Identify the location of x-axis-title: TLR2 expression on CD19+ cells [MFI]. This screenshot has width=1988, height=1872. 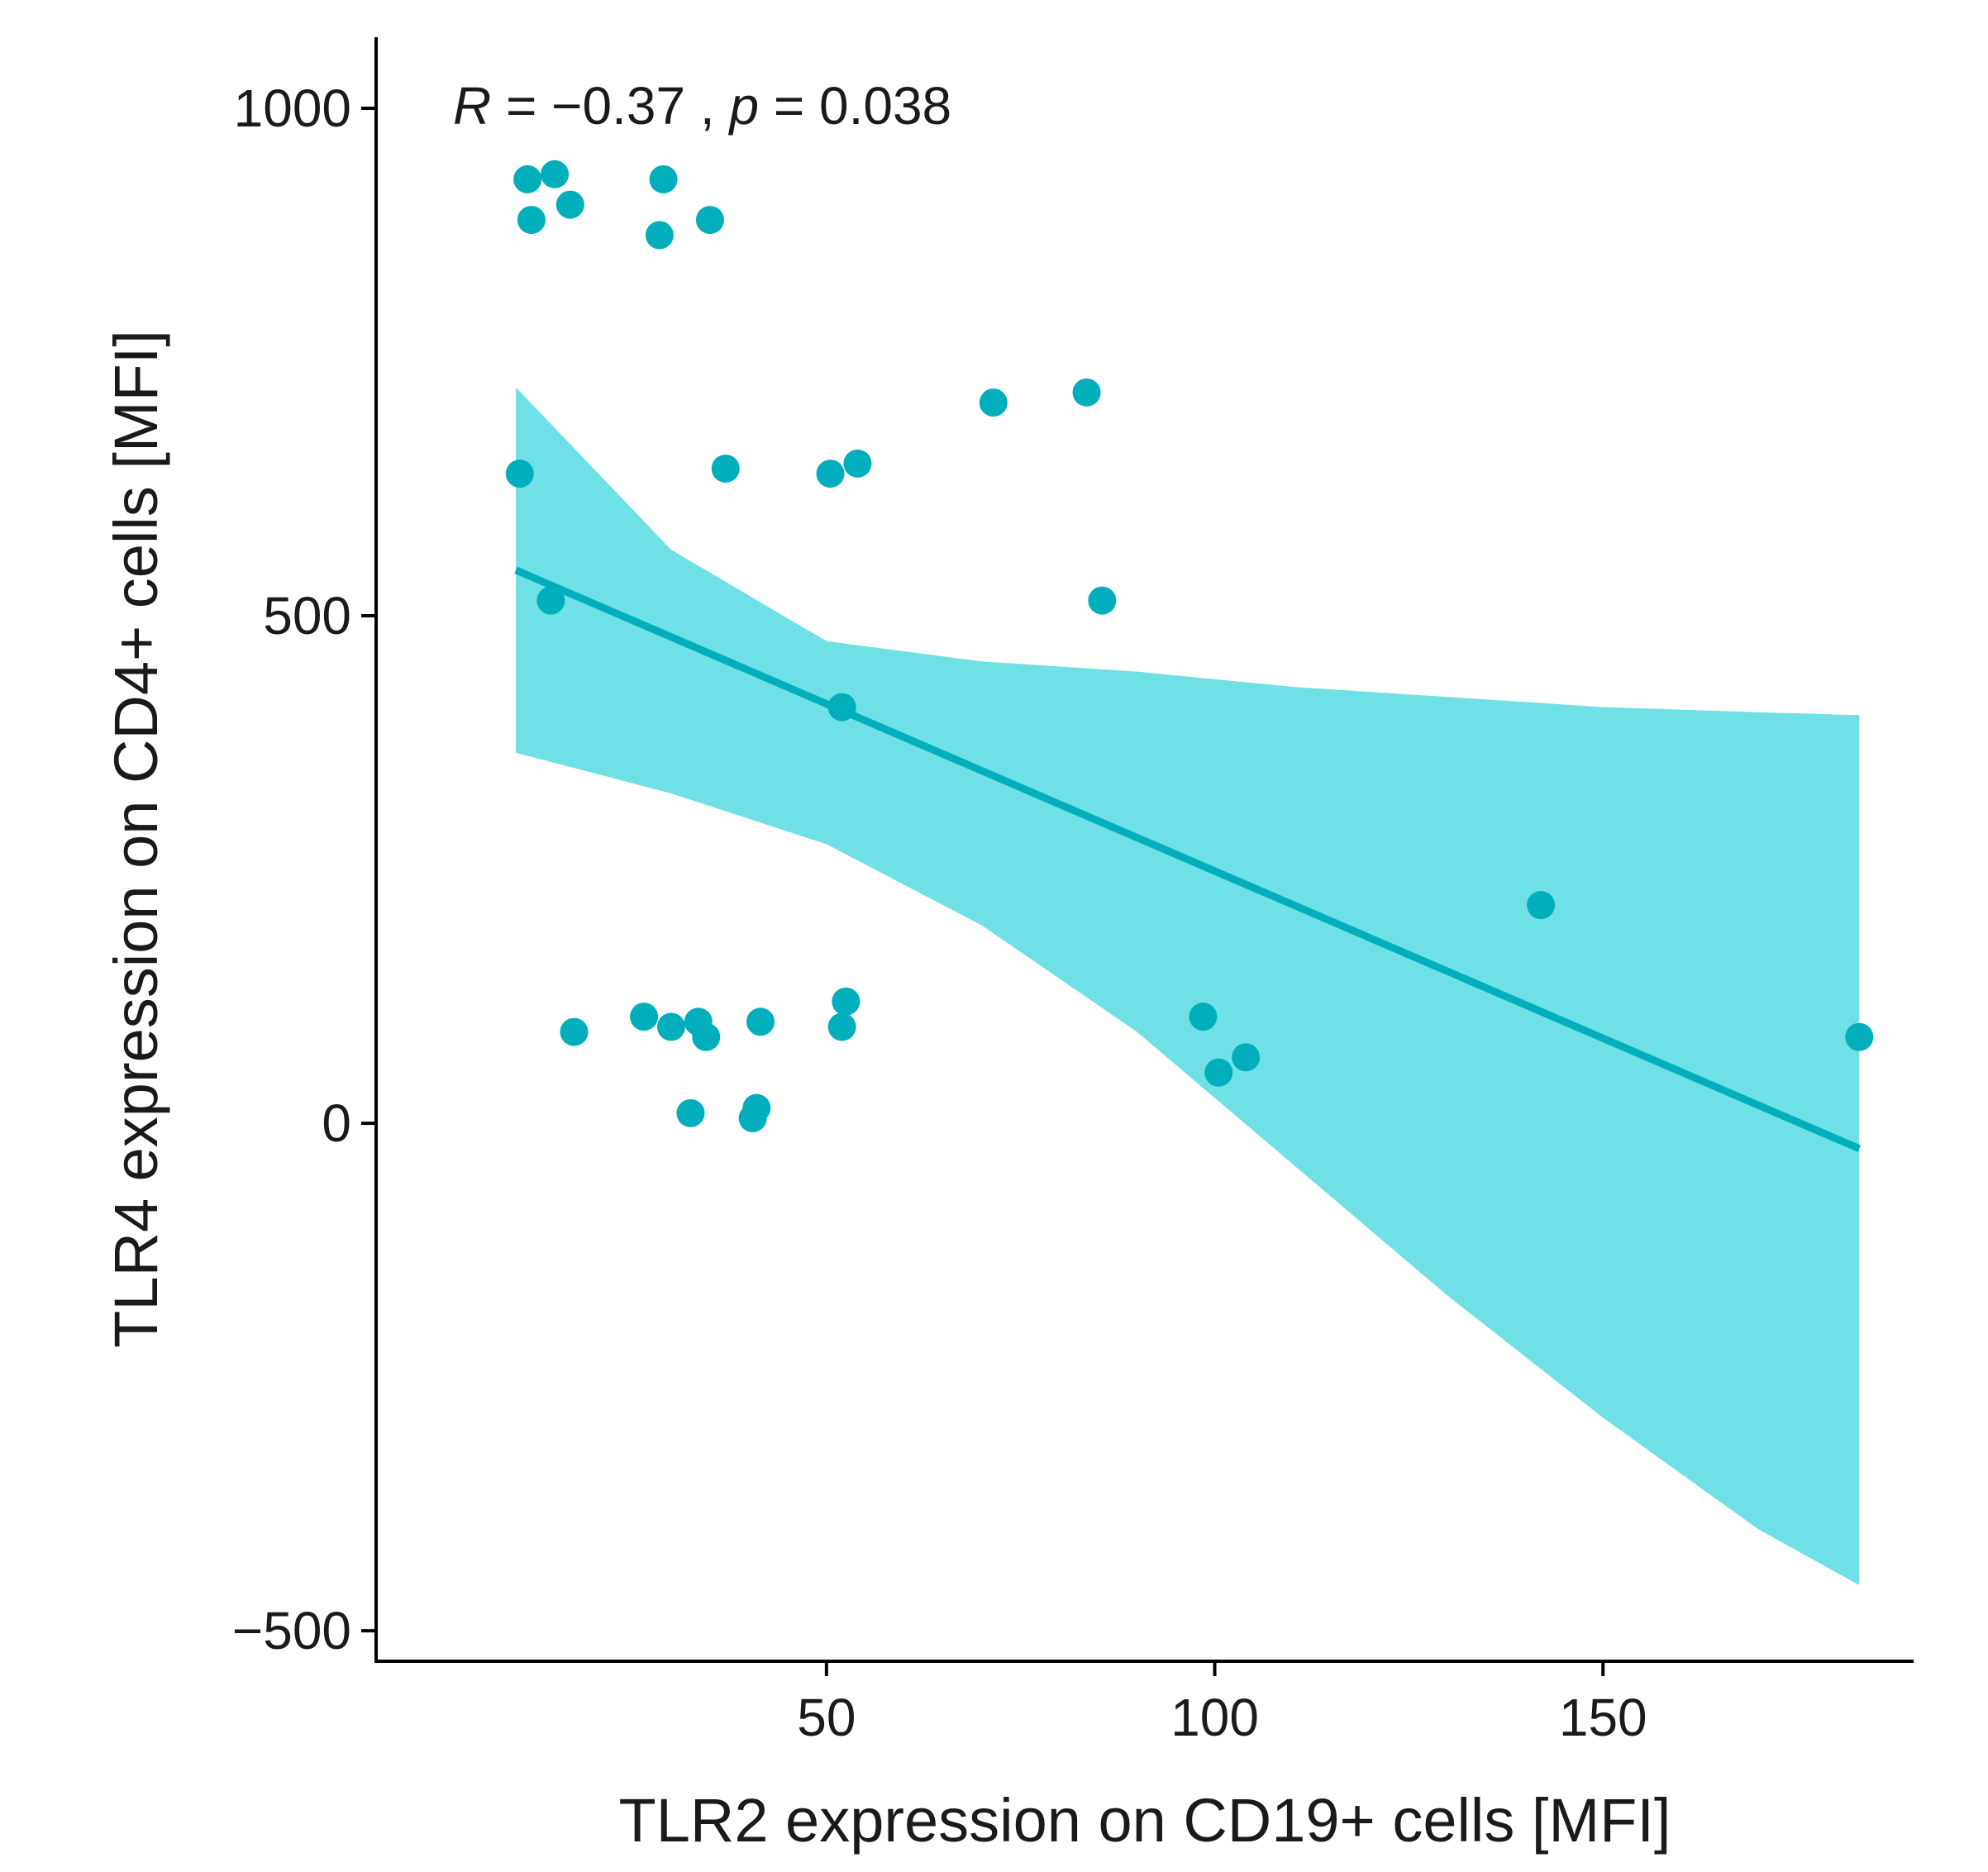
(1145, 1820).